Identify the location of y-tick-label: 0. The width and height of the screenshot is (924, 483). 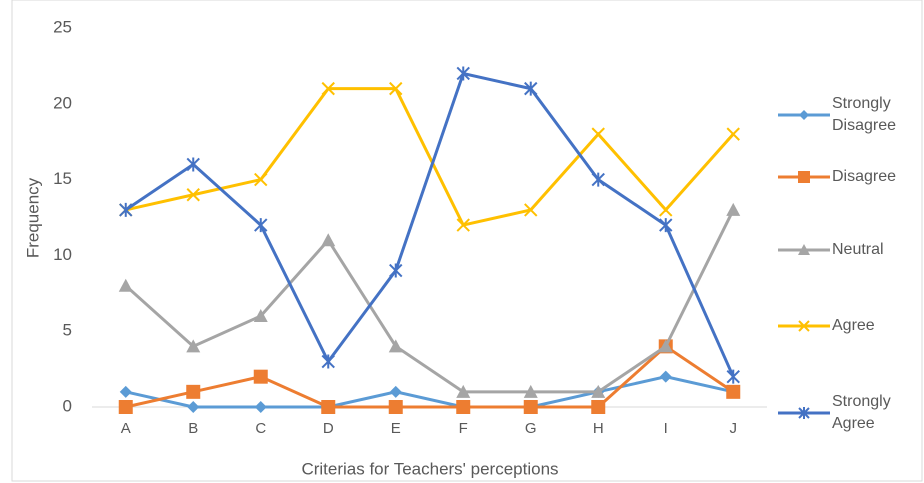
(67, 405).